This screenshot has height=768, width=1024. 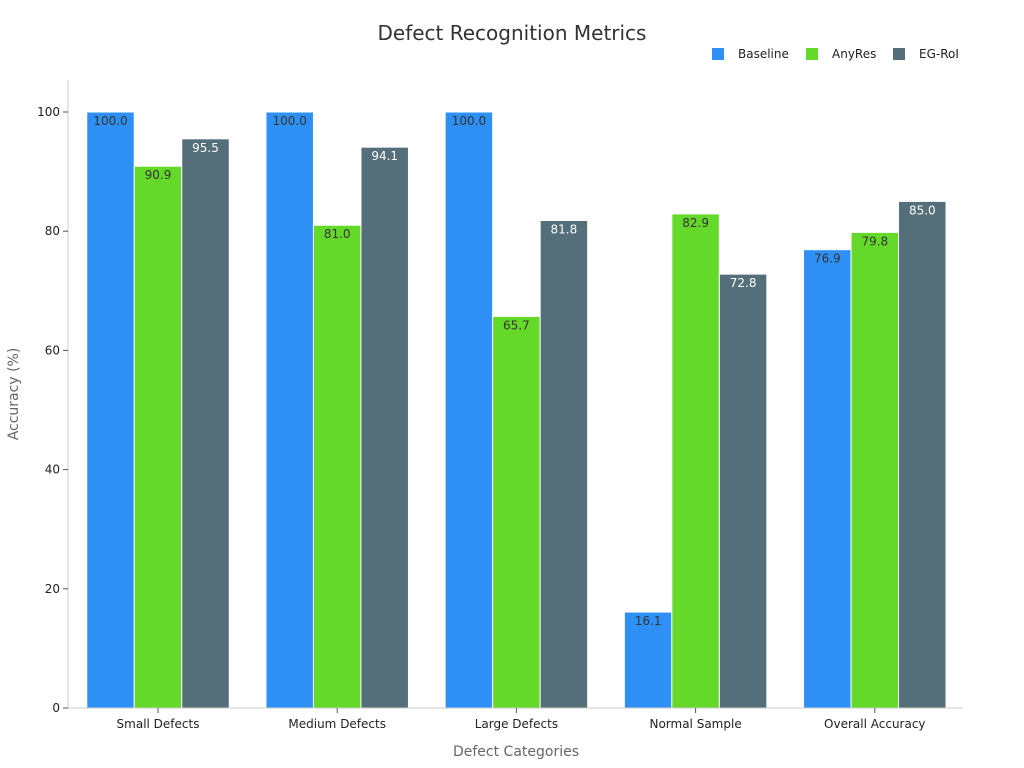 What do you see at coordinates (827, 259) in the screenshot?
I see `bar-value-label: 76.9` at bounding box center [827, 259].